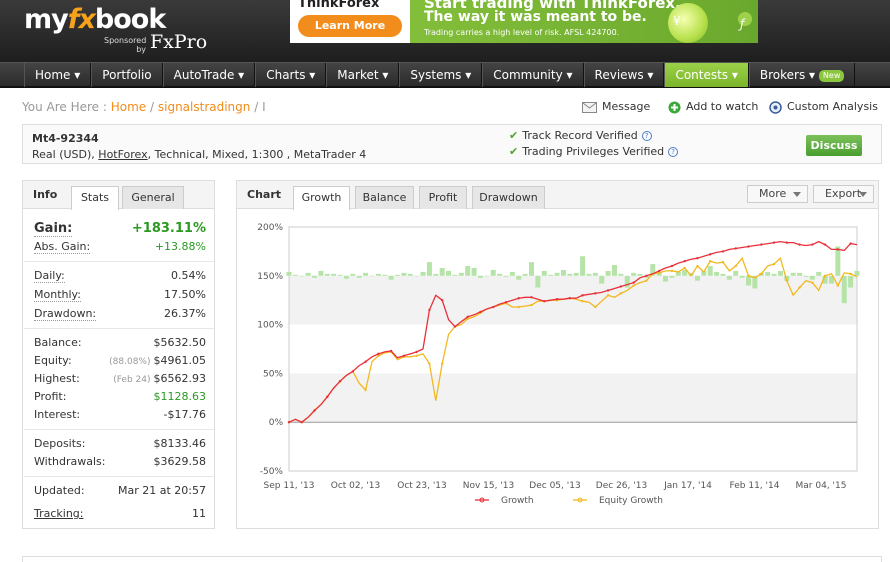 The height and width of the screenshot is (562, 890). Describe the element at coordinates (273, 374) in the screenshot. I see `y-tick-label: 50%` at that location.